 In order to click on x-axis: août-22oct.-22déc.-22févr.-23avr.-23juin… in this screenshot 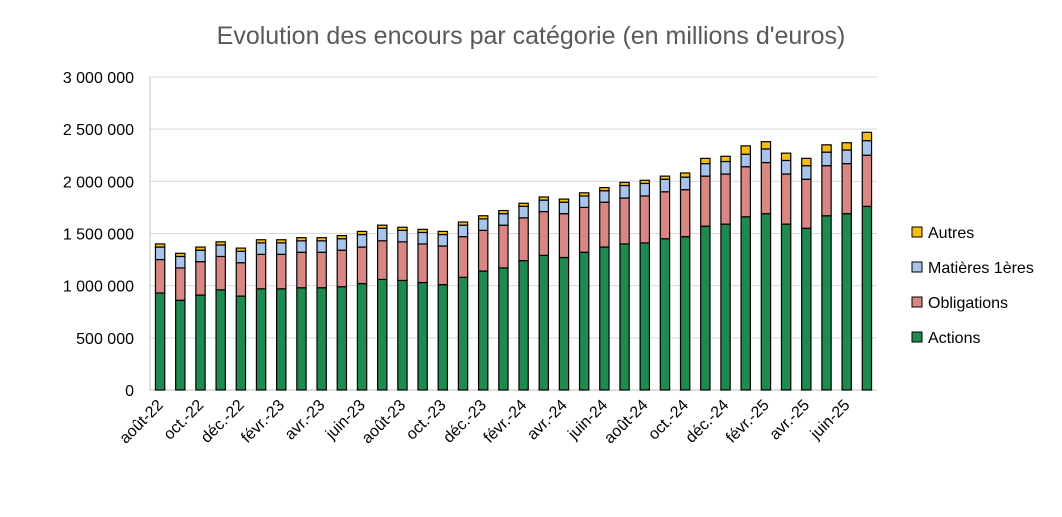, I will do `click(485, 422)`.